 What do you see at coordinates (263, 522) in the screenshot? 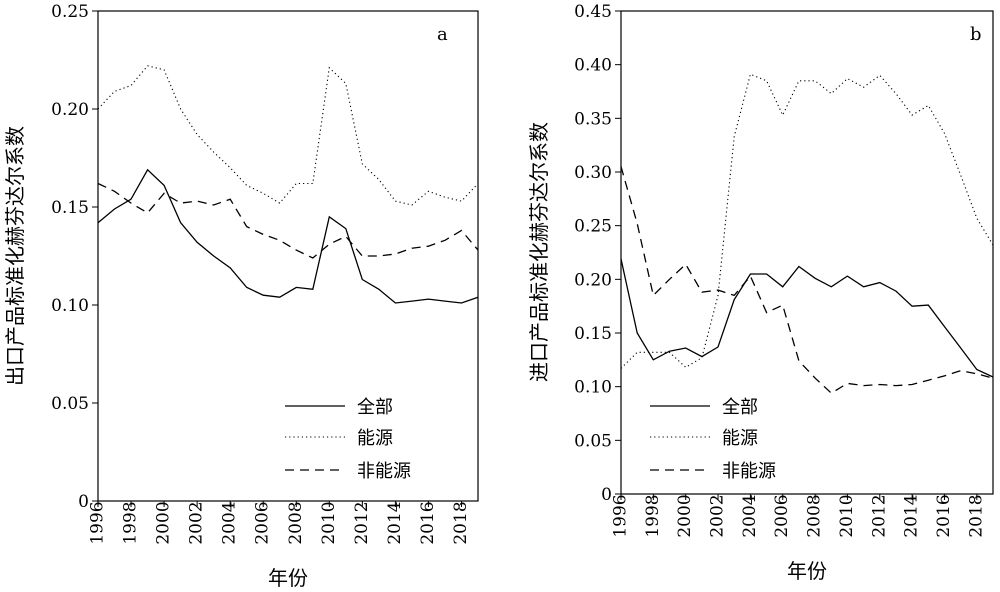
I see `panel-a-x-tick-label: 2006` at bounding box center [263, 522].